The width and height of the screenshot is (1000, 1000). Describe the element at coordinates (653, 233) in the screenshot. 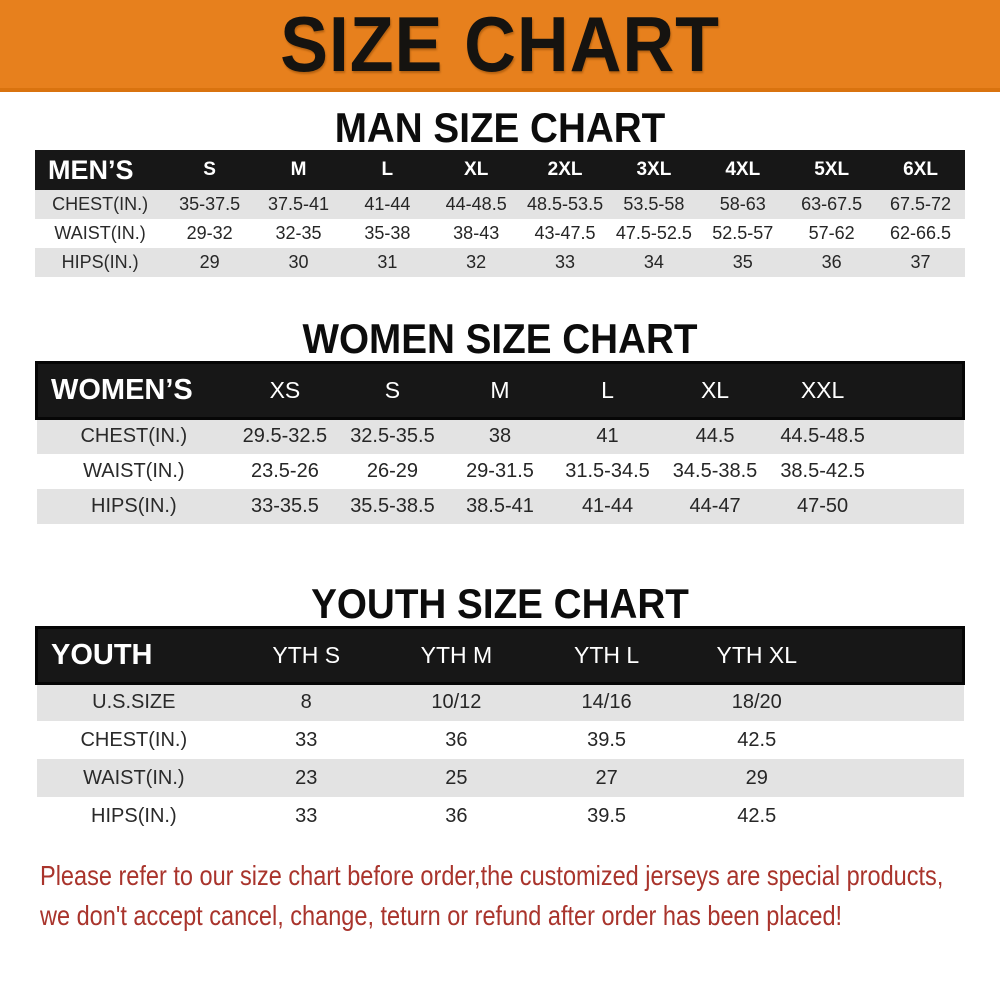

I see `value-cell: 47.5-52.5` at that location.